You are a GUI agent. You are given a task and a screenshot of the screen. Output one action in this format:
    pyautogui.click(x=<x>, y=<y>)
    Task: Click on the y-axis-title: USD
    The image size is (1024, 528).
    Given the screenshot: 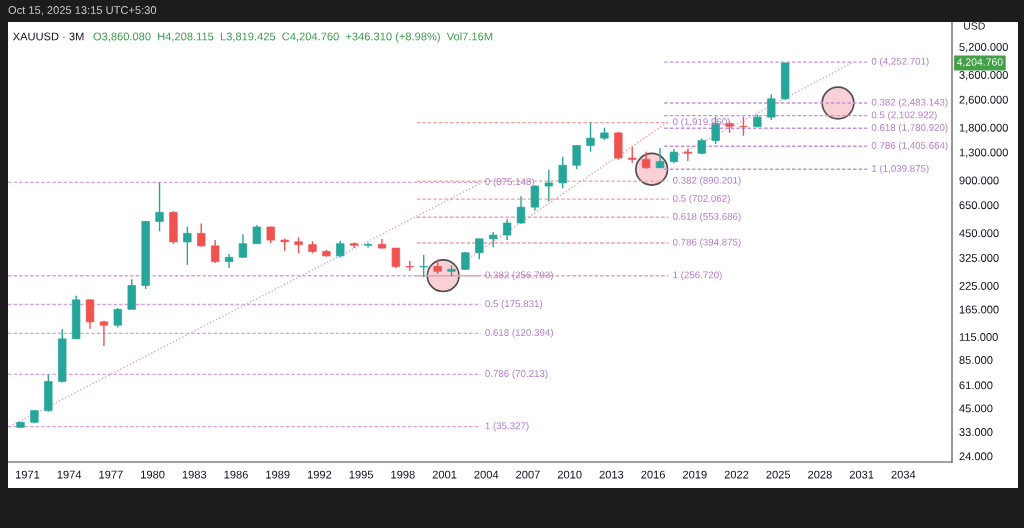 What is the action you would take?
    pyautogui.click(x=974, y=26)
    